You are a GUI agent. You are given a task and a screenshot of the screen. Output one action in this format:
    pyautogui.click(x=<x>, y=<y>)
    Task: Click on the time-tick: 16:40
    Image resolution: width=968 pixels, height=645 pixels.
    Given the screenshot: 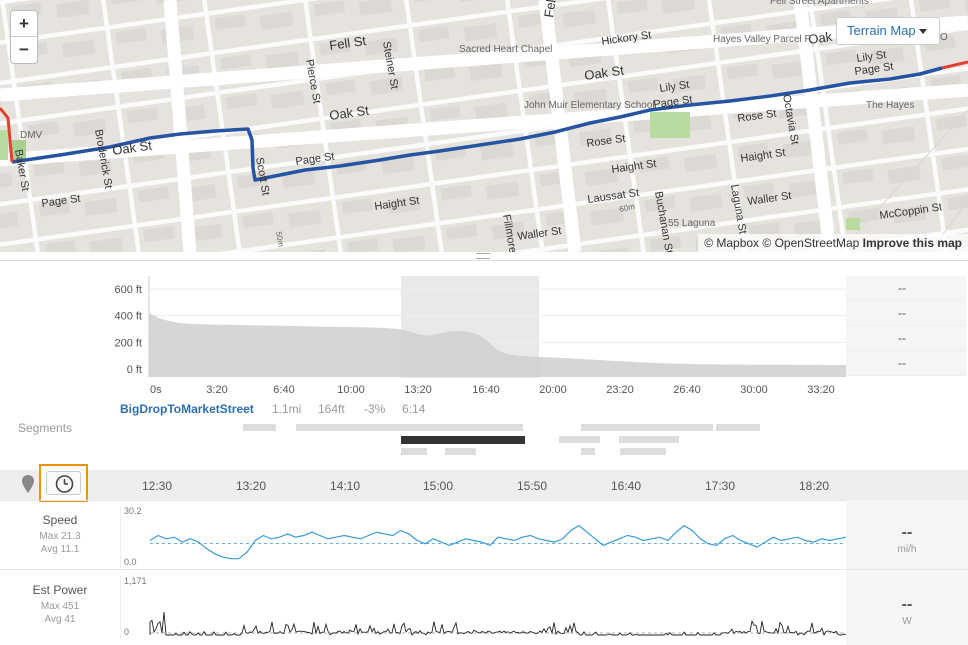 What is the action you would take?
    pyautogui.click(x=626, y=486)
    